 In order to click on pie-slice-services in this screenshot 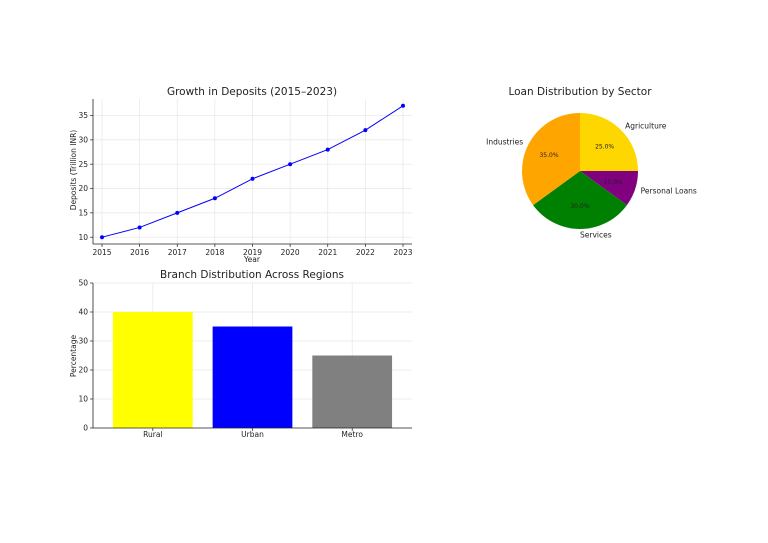, I will do `click(580, 200)`.